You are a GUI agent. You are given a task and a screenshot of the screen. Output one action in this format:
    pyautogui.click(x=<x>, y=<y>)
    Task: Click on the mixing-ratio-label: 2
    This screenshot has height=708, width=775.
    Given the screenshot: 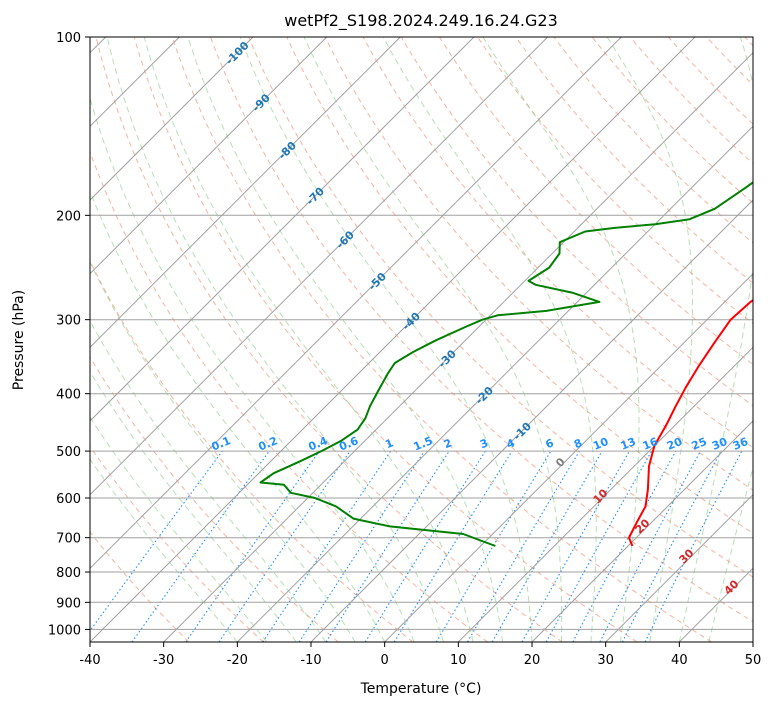 What is the action you would take?
    pyautogui.click(x=448, y=443)
    